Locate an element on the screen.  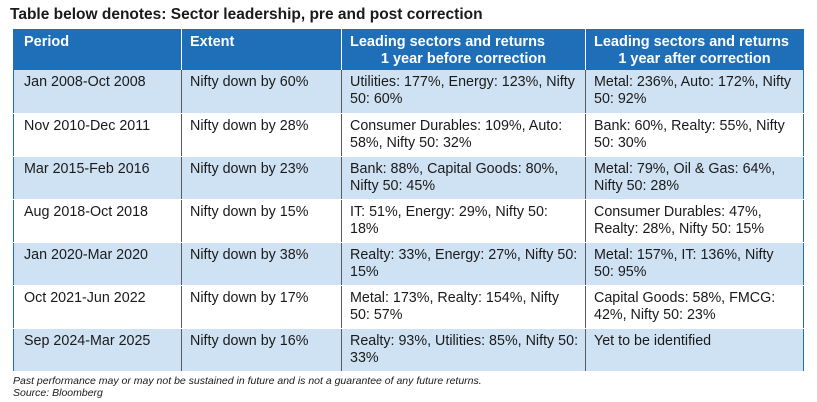
cell-after: Metal: 157%, IT: 136%, Nifty 50: 95% is located at coordinates (694, 264).